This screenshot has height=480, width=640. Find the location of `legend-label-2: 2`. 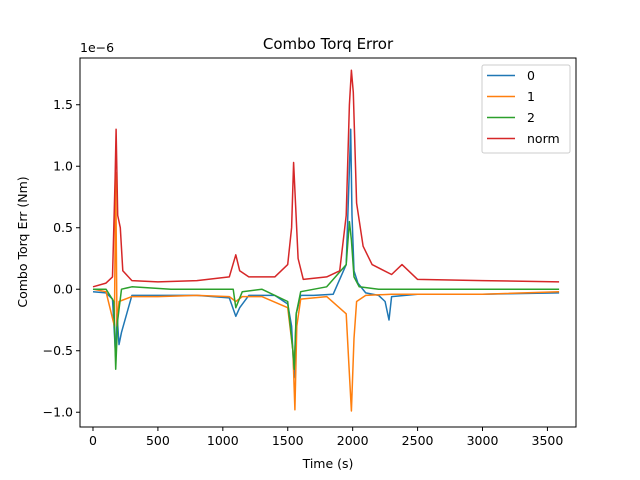

legend-label-2: 2 is located at coordinates (531, 117).